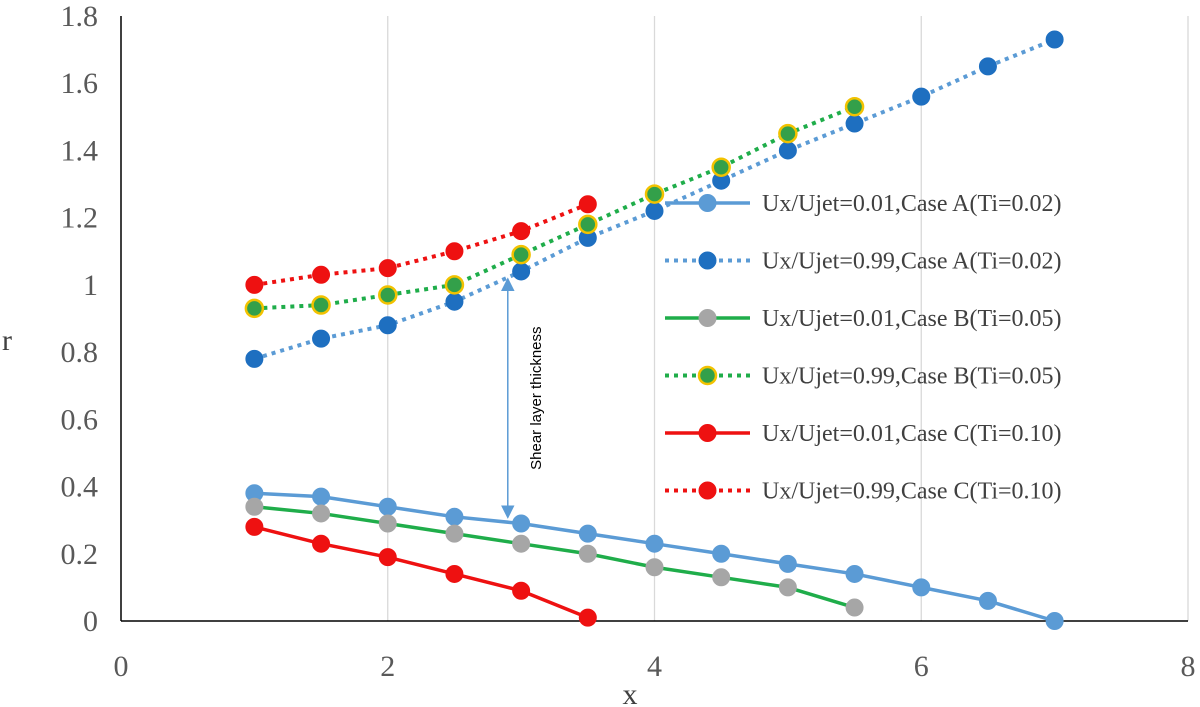 The width and height of the screenshot is (1200, 707). Describe the element at coordinates (90, 621) in the screenshot. I see `y-tick-label: 0` at that location.